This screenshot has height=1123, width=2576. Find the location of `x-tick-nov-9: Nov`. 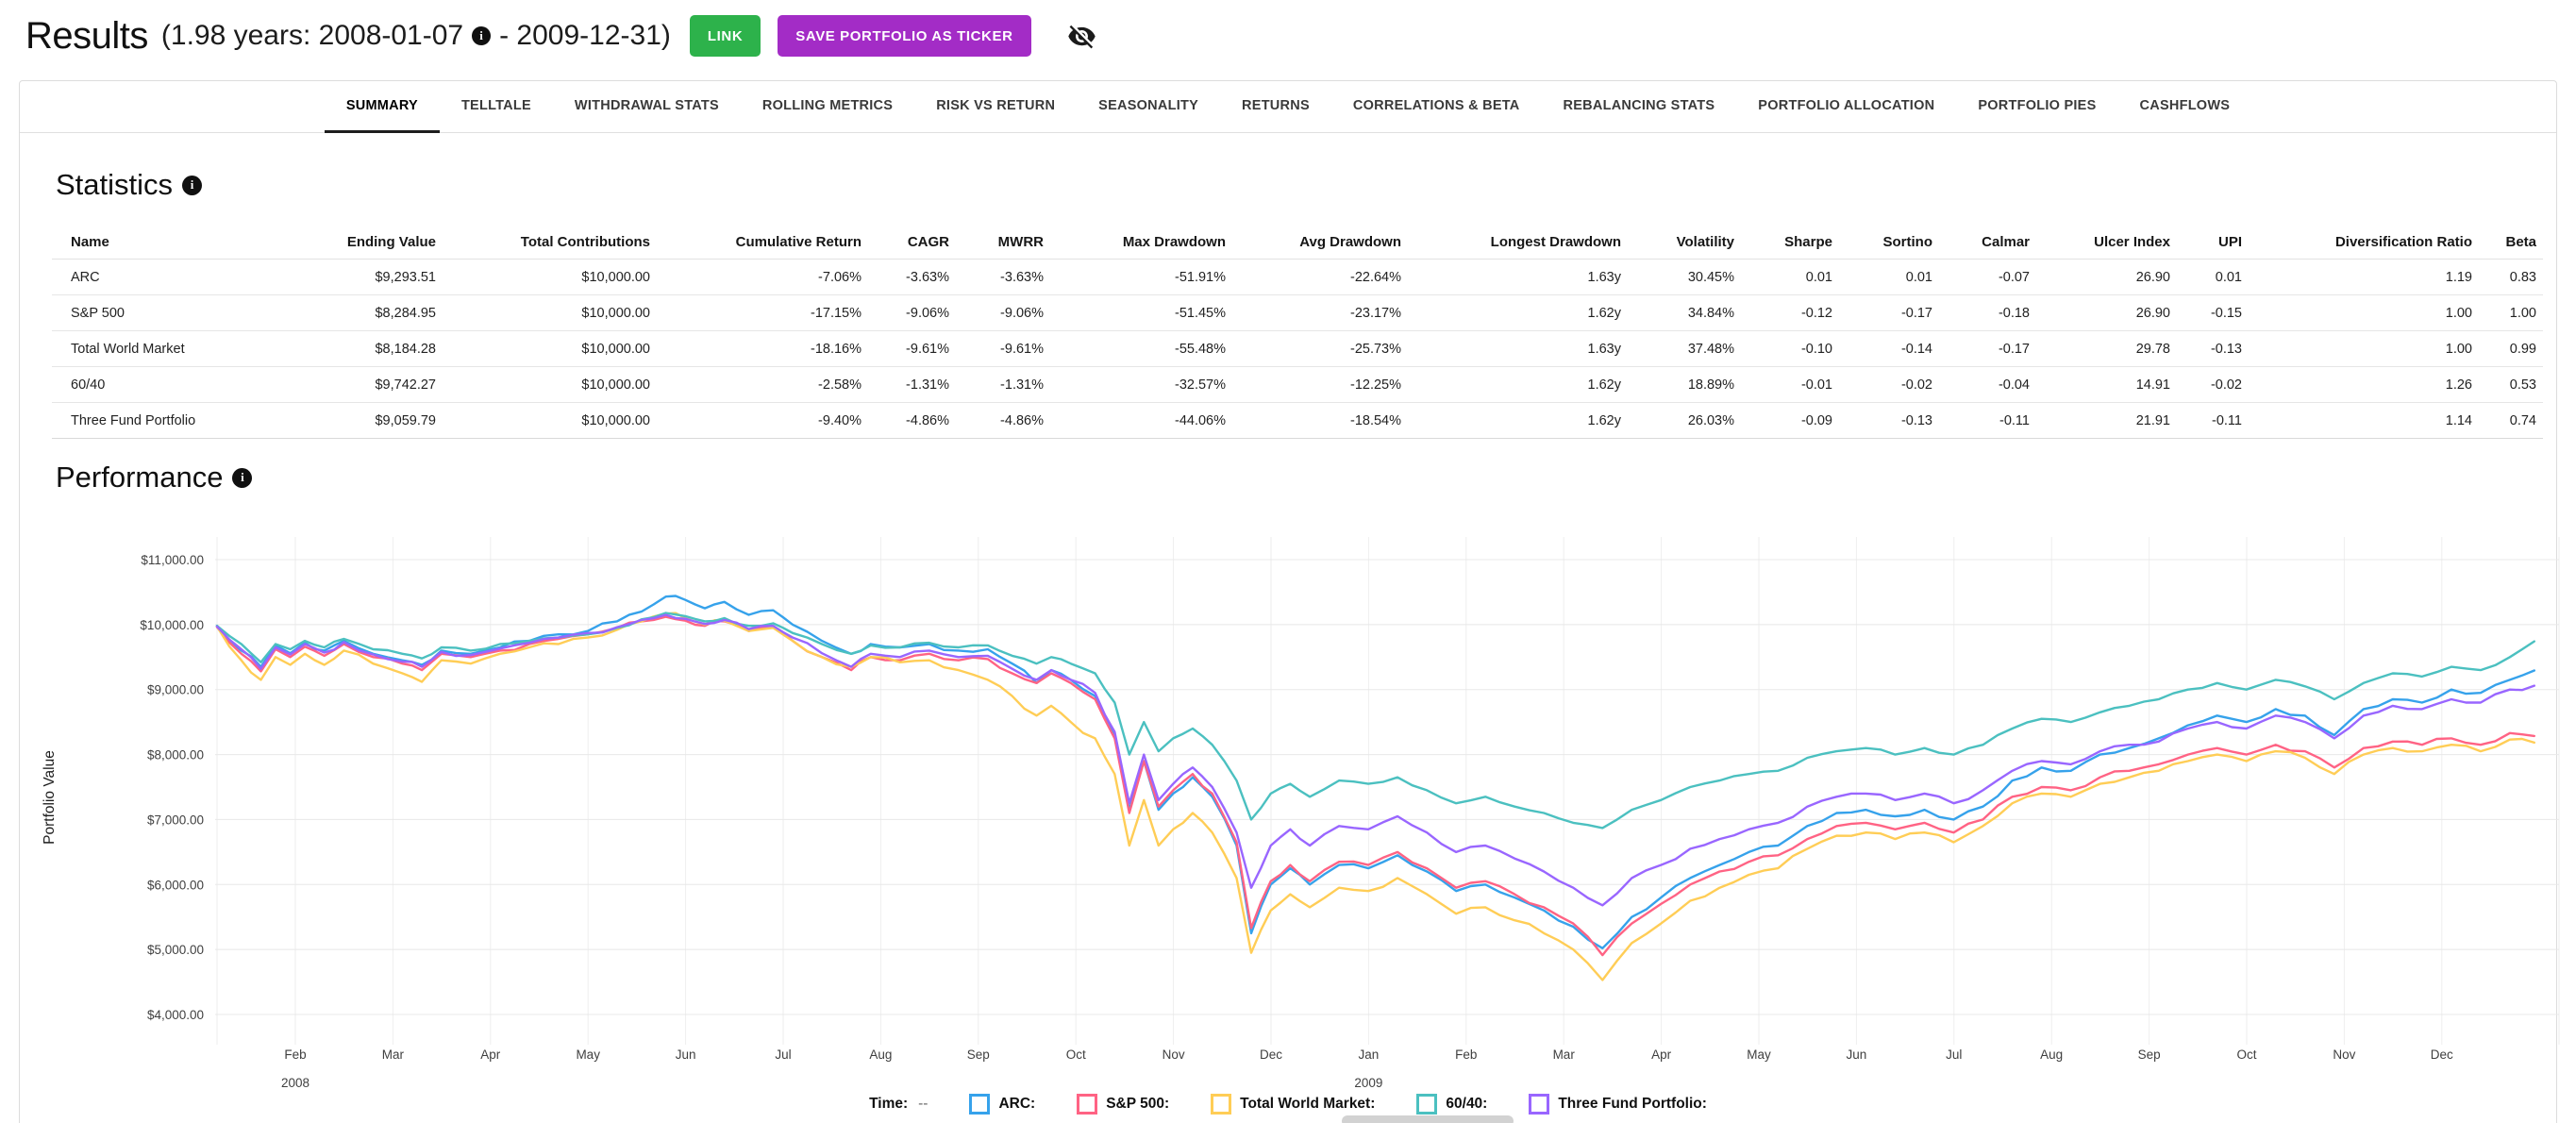

x-tick-nov-9: Nov is located at coordinates (1174, 1055).